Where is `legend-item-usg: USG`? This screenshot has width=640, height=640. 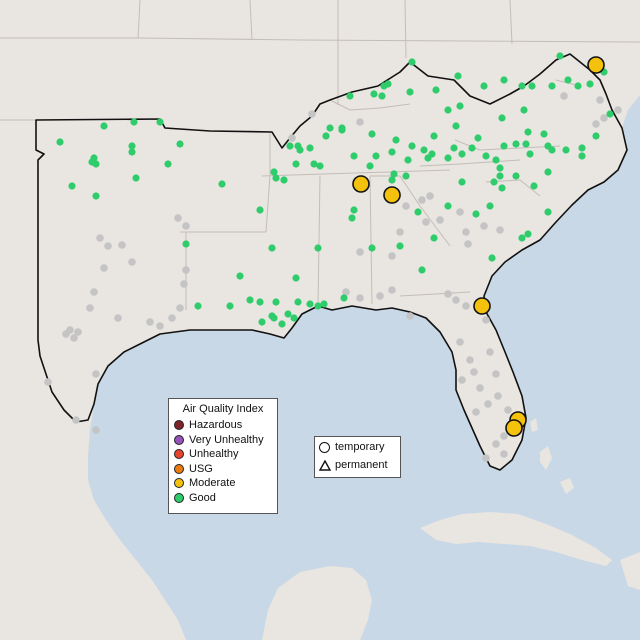 legend-item-usg: USG is located at coordinates (223, 469).